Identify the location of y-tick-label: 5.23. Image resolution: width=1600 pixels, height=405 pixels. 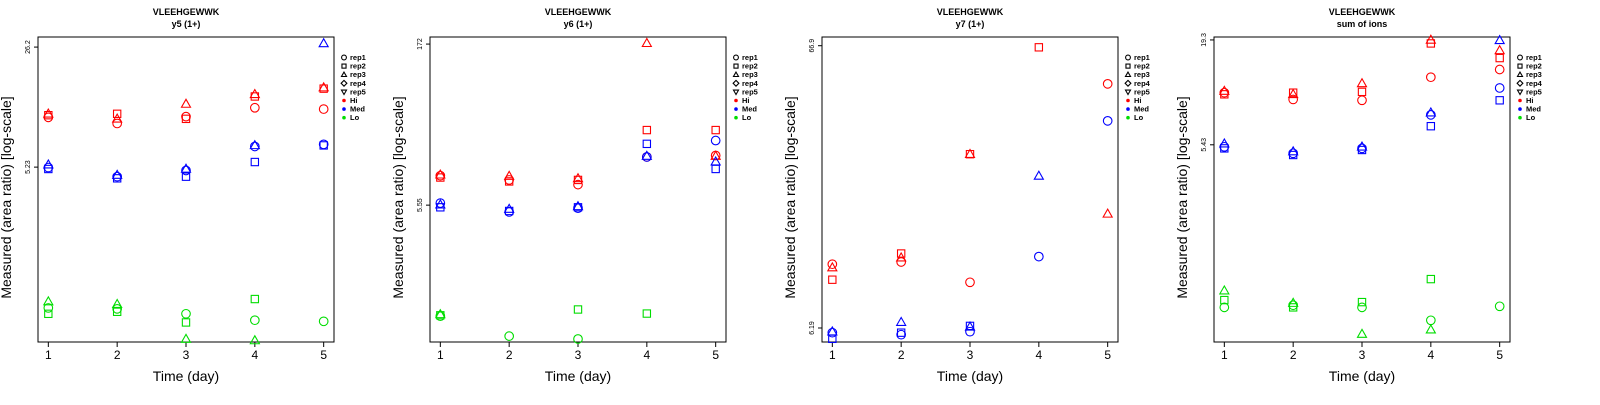
(28, 167).